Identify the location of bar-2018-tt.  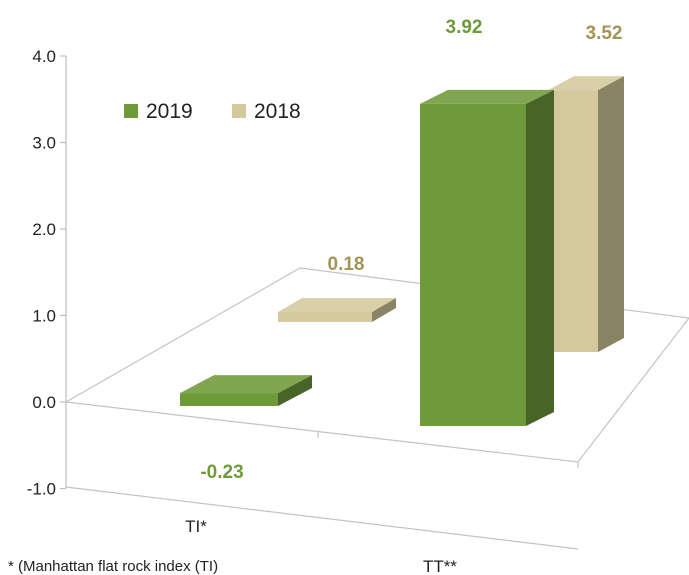
(586, 214).